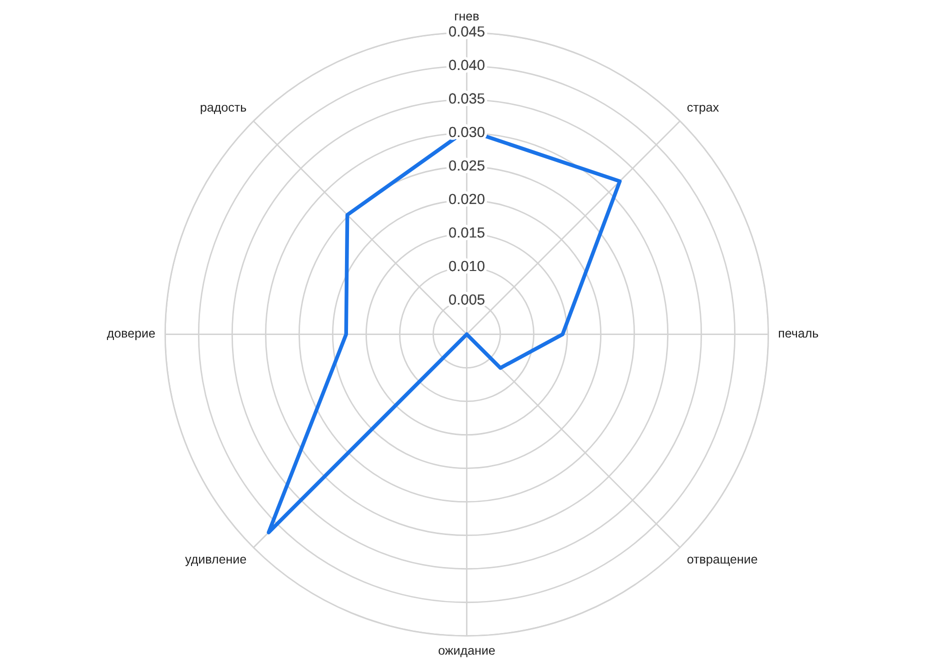 This screenshot has height=658, width=932. Describe the element at coordinates (223, 109) in the screenshot. I see `spoke-label: радость` at that location.